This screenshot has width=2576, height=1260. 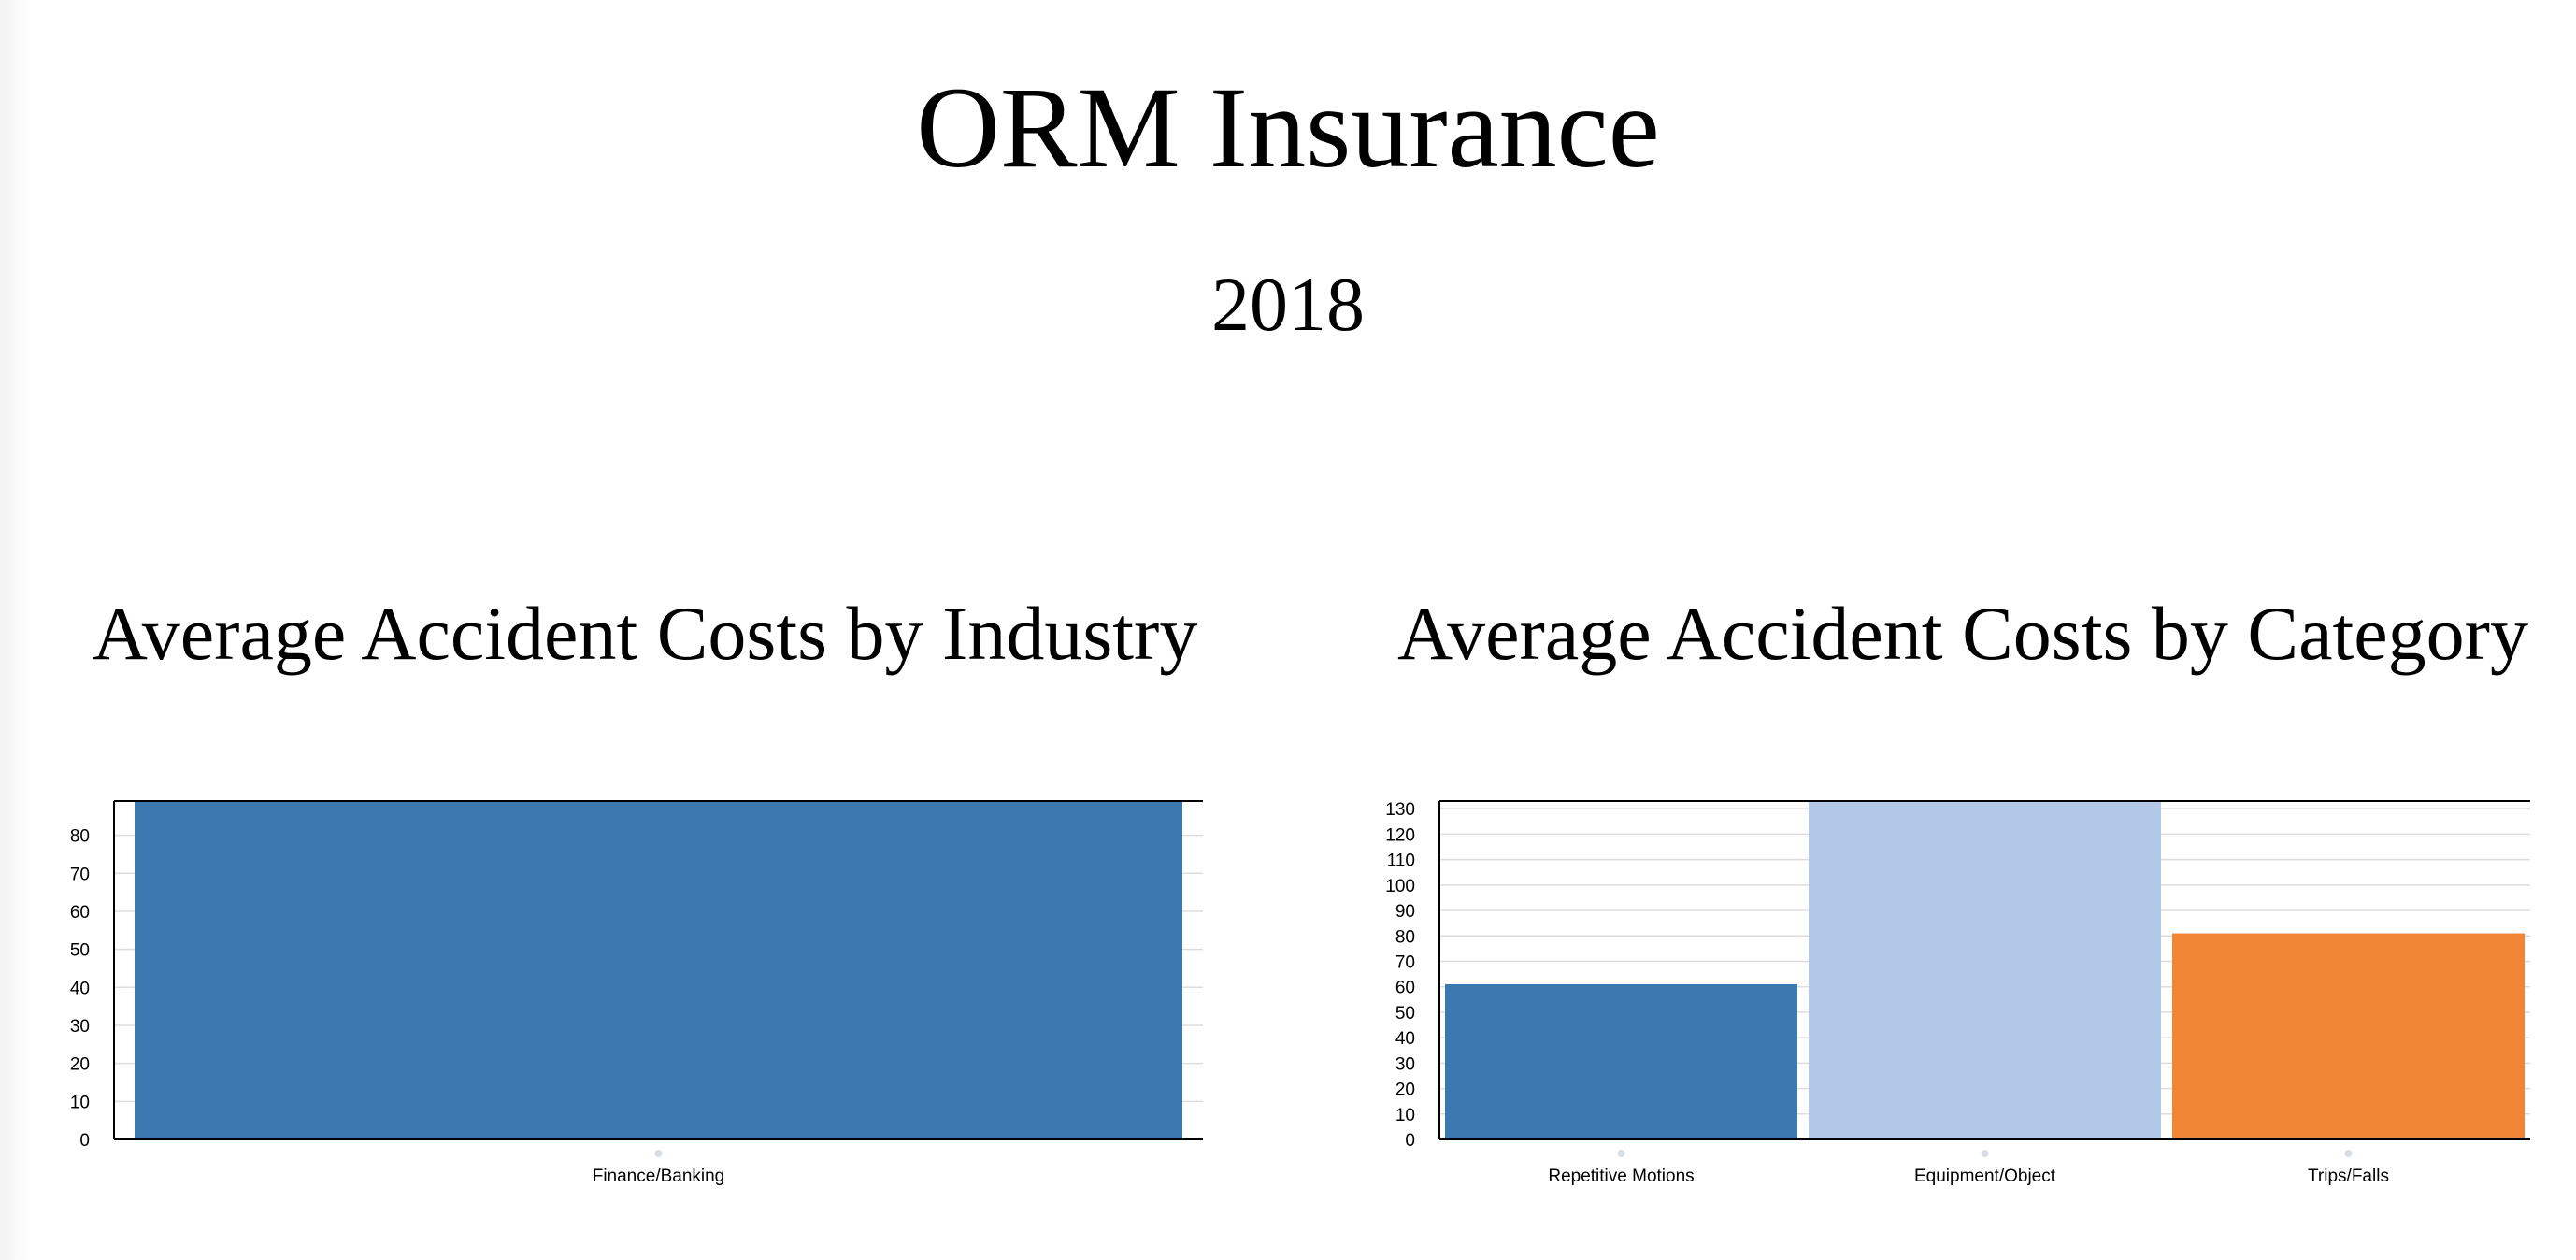 What do you see at coordinates (1985, 970) in the screenshot?
I see `bar-equipment-object` at bounding box center [1985, 970].